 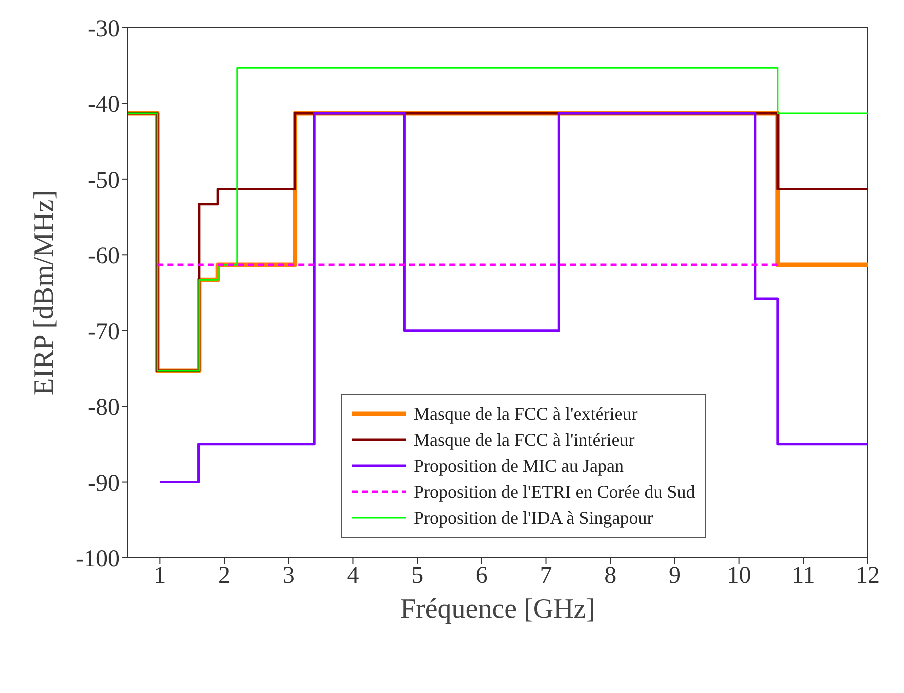 What do you see at coordinates (104, 257) in the screenshot?
I see `y-tick-label: -60` at bounding box center [104, 257].